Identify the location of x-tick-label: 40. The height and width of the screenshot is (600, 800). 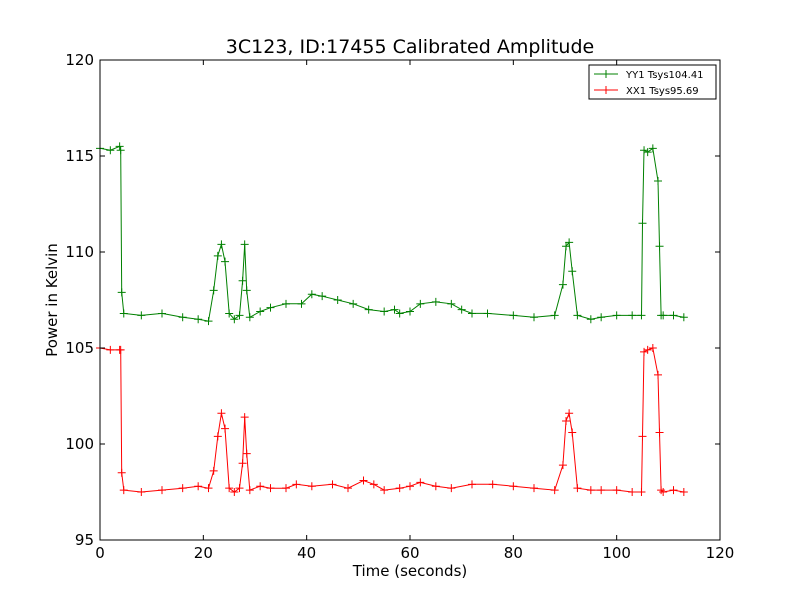
(306, 553).